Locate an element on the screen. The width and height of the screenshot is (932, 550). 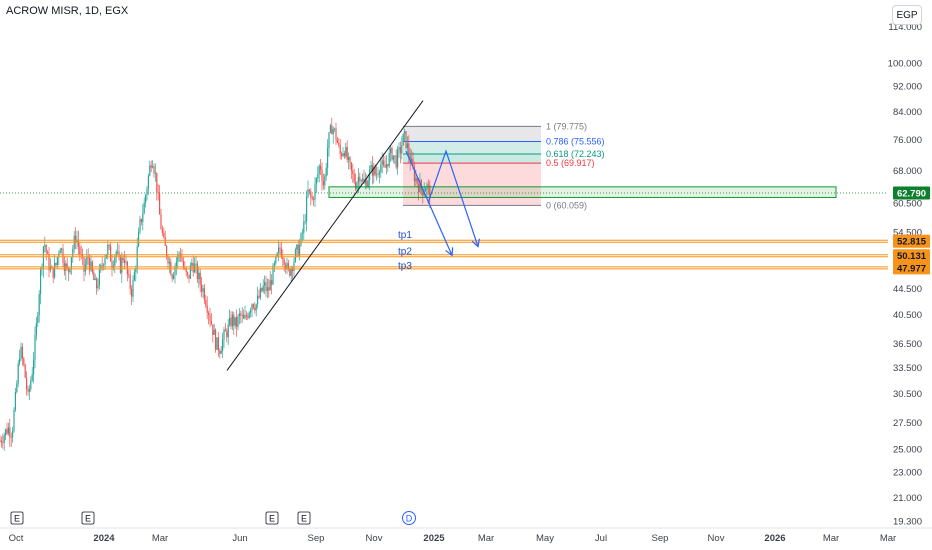
price-tag-tp3-text: 47.977 is located at coordinates (911, 268).